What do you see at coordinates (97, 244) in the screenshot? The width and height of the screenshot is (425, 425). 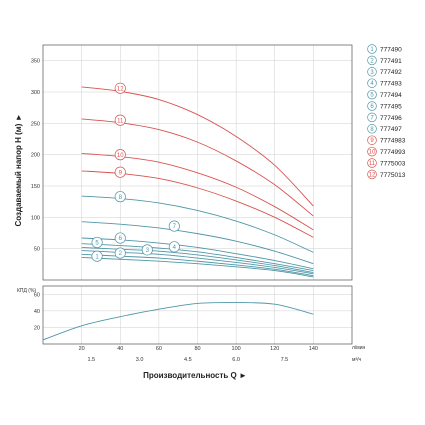 I see `curve-badge-label-5: 5` at bounding box center [97, 244].